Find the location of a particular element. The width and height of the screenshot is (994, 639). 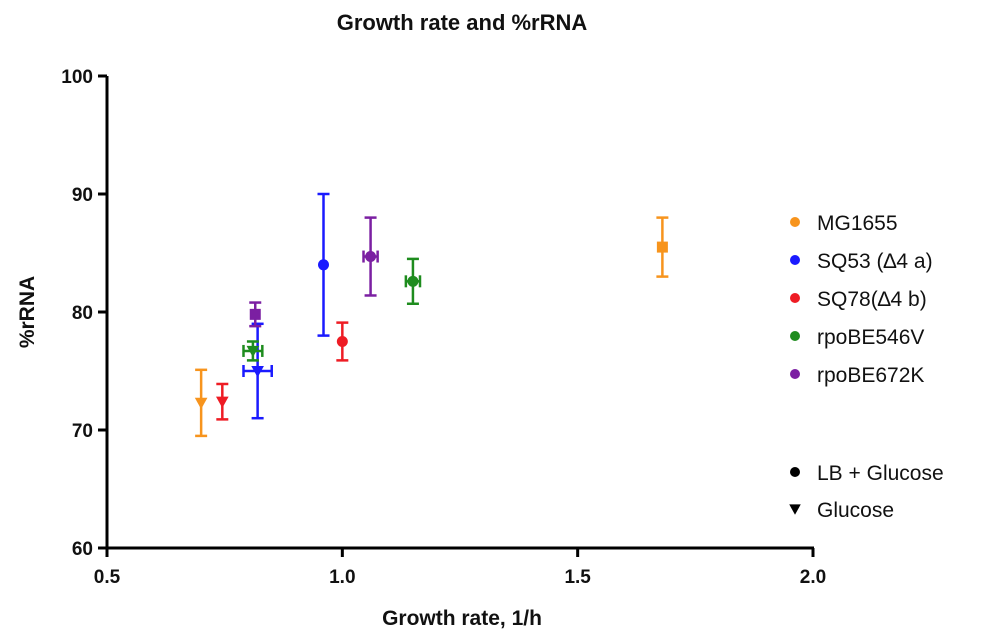

legend-label: rpoBE672K is located at coordinates (870, 375).